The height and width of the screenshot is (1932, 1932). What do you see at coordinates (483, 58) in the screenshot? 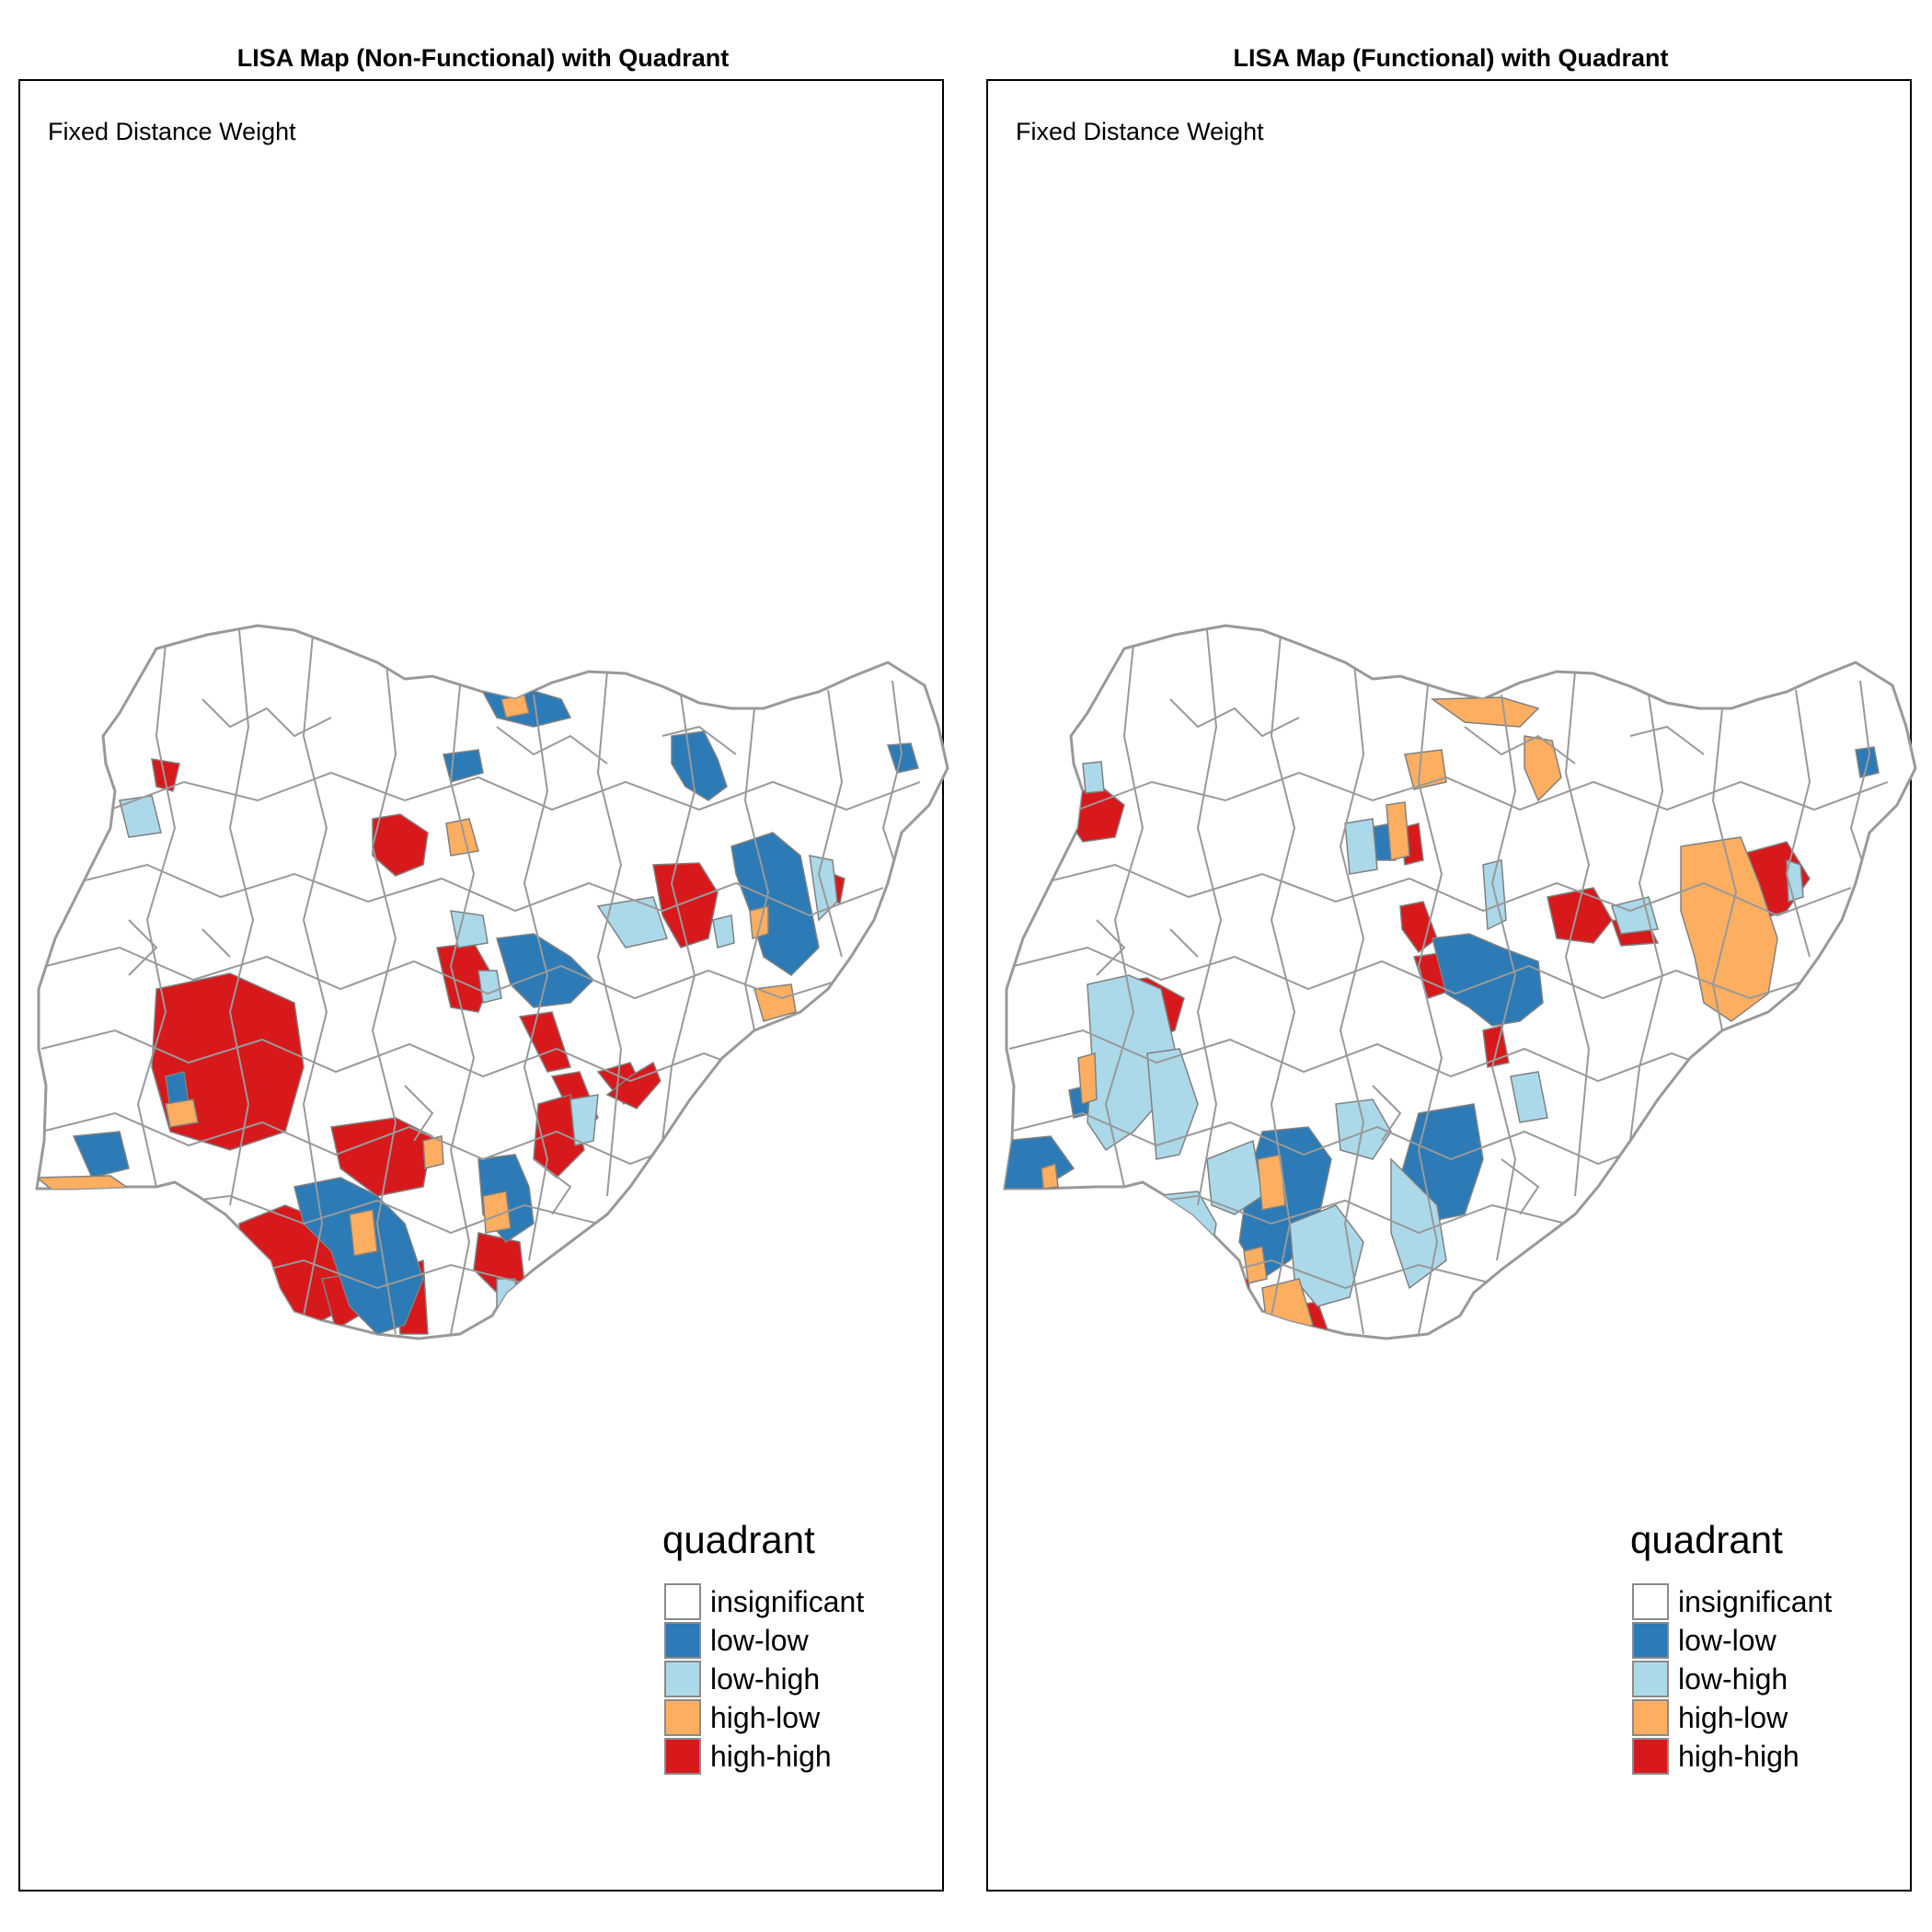
I see `panel-title: LISA Map (Non-Functional) with Quadrant` at bounding box center [483, 58].